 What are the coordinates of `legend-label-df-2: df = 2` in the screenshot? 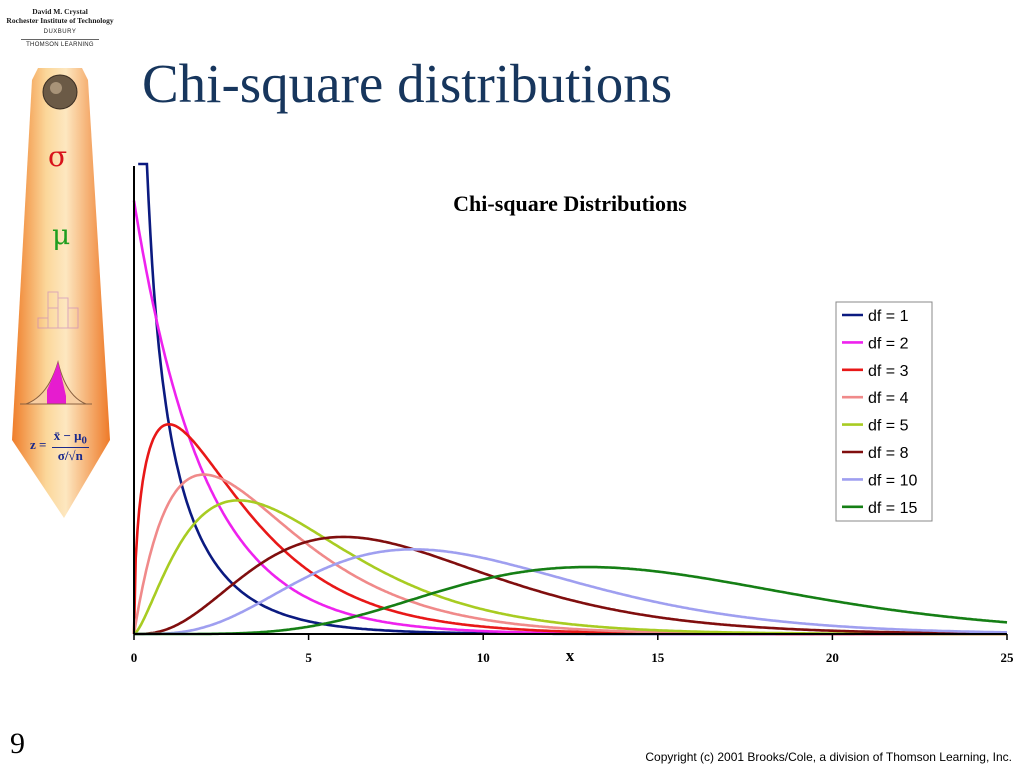 It's located at (888, 343).